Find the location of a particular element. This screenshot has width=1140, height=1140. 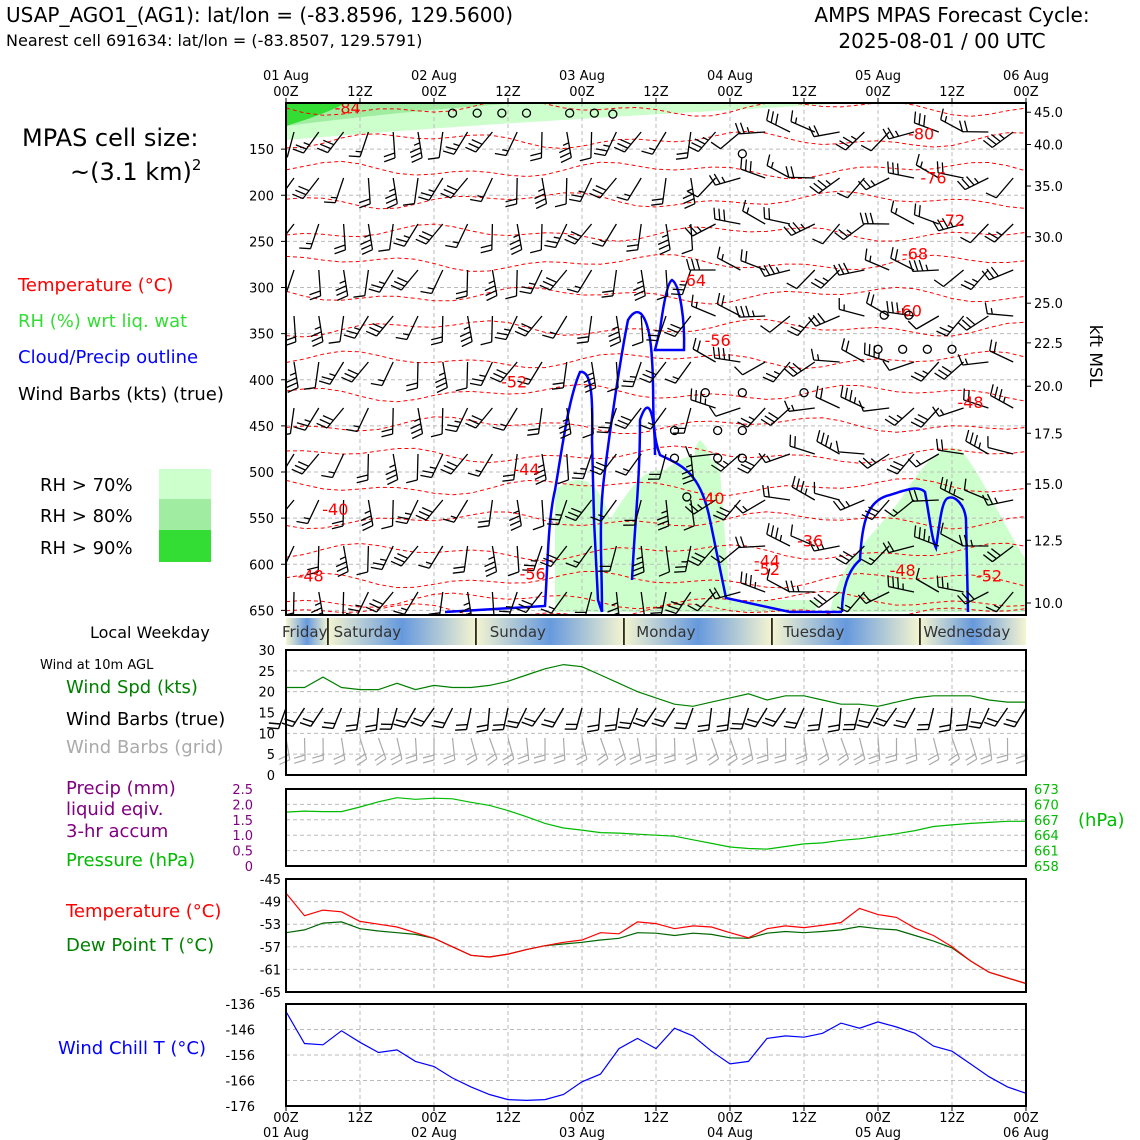

bottom-date-label: 01 Aug is located at coordinates (286, 1133).